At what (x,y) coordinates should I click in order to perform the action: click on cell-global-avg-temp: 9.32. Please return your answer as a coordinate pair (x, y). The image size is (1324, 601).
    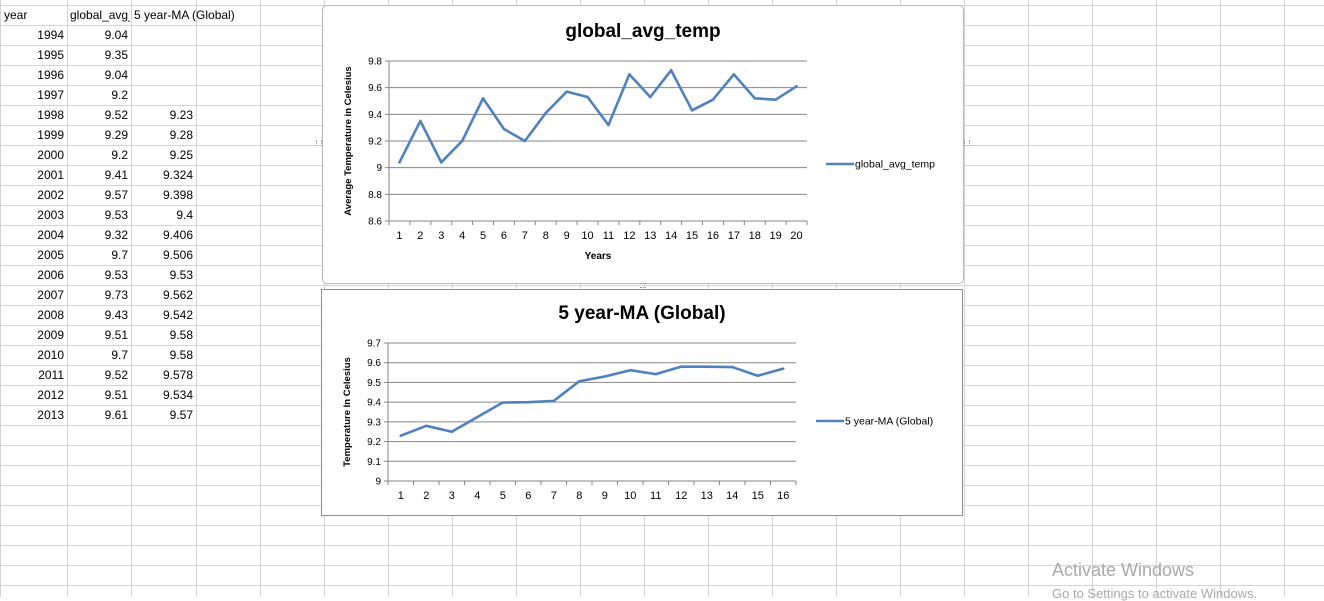
    Looking at the image, I should click on (116, 235).